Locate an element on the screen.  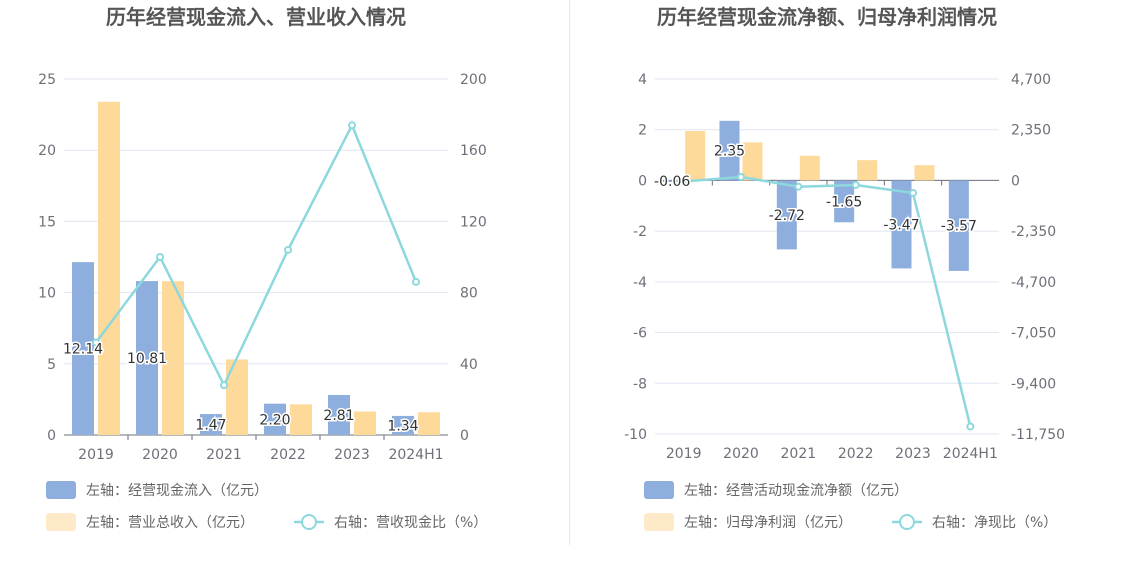
data-label: 2.35 is located at coordinates (729, 152).